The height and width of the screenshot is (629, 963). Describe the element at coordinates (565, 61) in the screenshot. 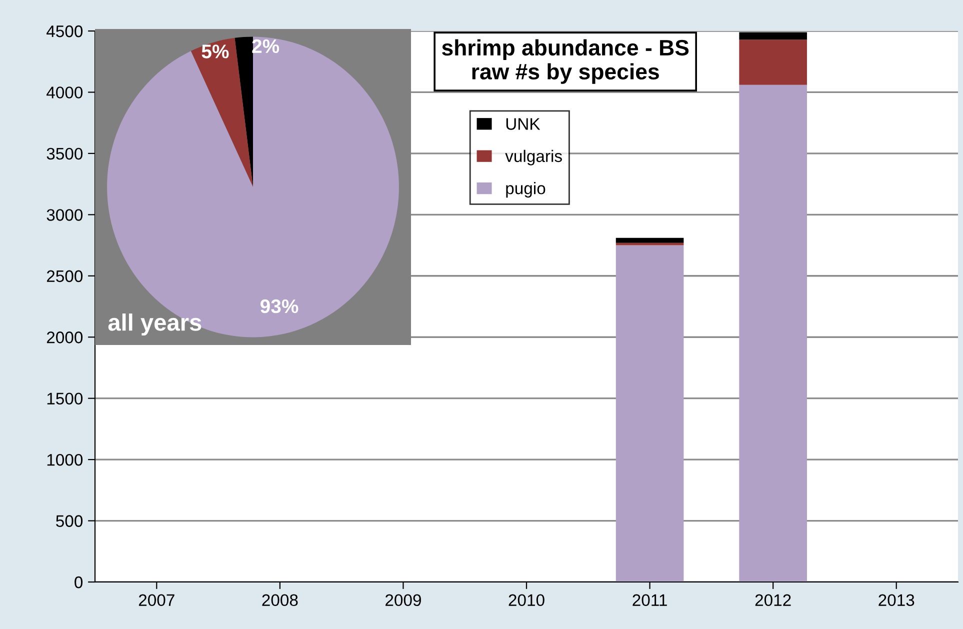

I see `text: shrimp abundance - BS raw #s by species` at that location.